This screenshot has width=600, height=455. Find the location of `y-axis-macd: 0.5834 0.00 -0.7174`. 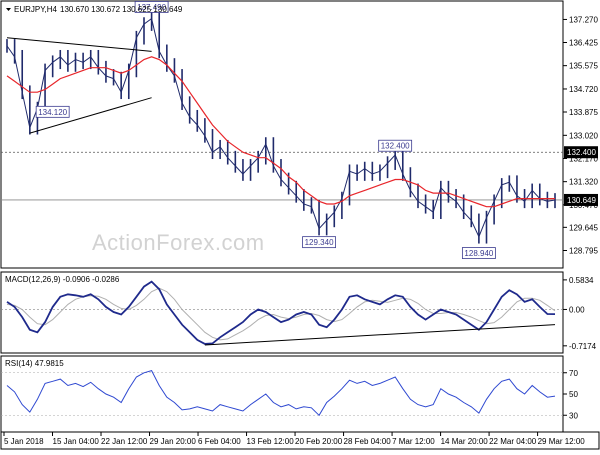

y-axis-macd: 0.5834 0.00 -0.7174 is located at coordinates (580, 313).